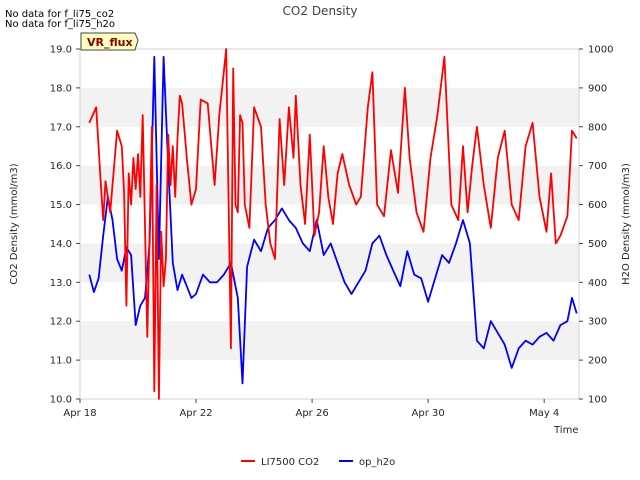 This screenshot has height=480, width=640. Describe the element at coordinates (79, 413) in the screenshot. I see `x-tick-label: Apr 18` at that location.